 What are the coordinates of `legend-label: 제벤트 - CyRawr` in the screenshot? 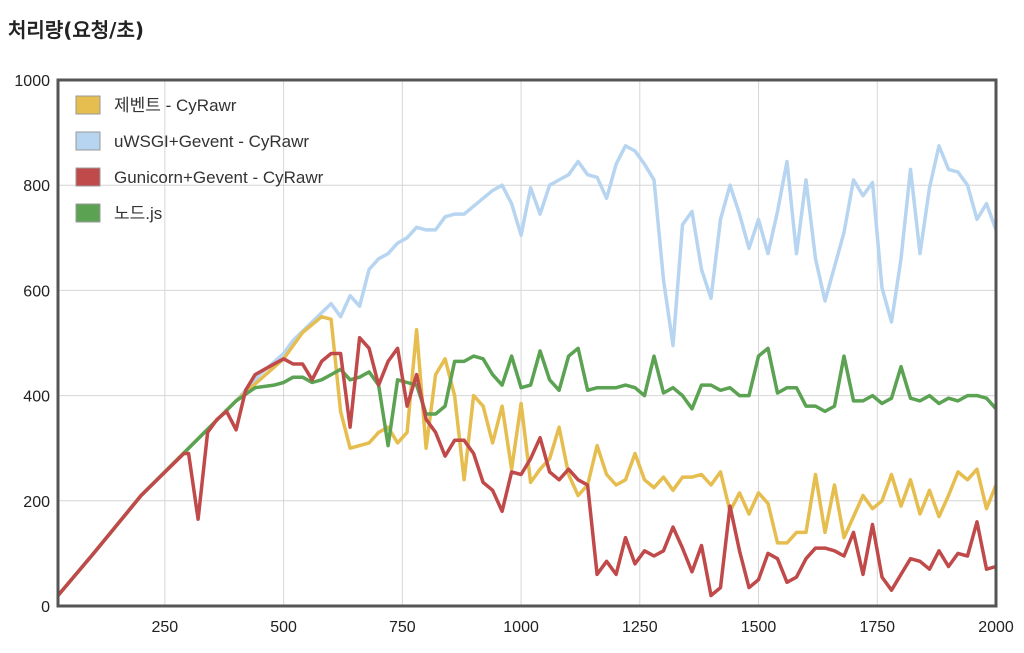 It's located at (175, 105).